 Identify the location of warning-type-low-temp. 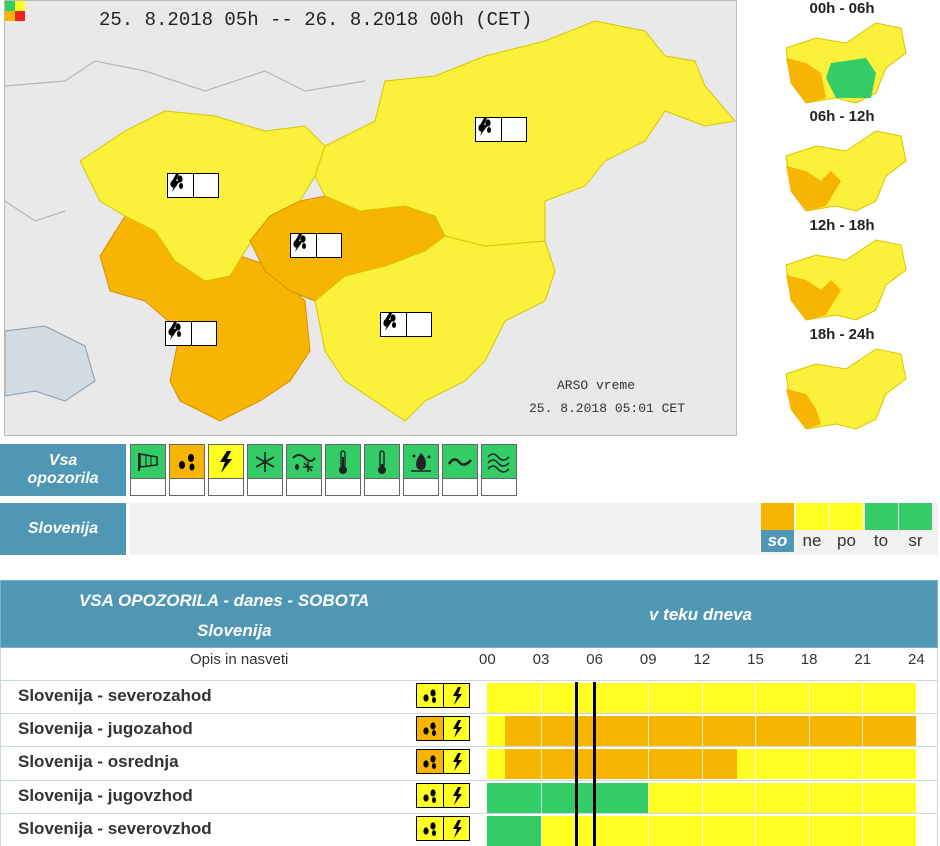
(382, 470).